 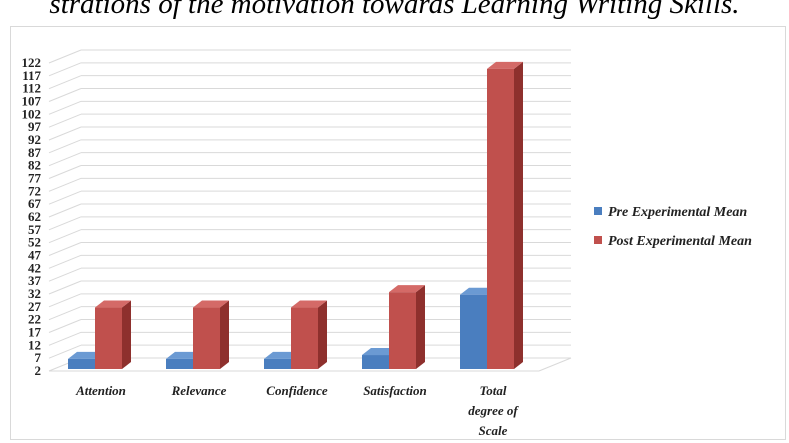 I want to click on y-tick-label: 117, so click(x=31, y=75).